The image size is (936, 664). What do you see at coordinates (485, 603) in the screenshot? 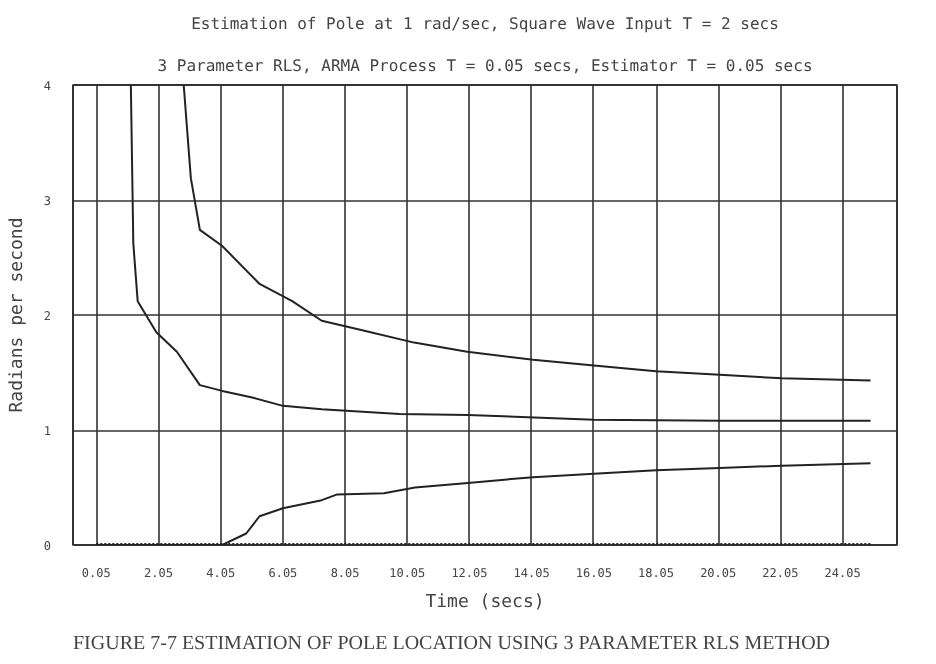
I see `x-axis-title: Time (secs)` at bounding box center [485, 603].